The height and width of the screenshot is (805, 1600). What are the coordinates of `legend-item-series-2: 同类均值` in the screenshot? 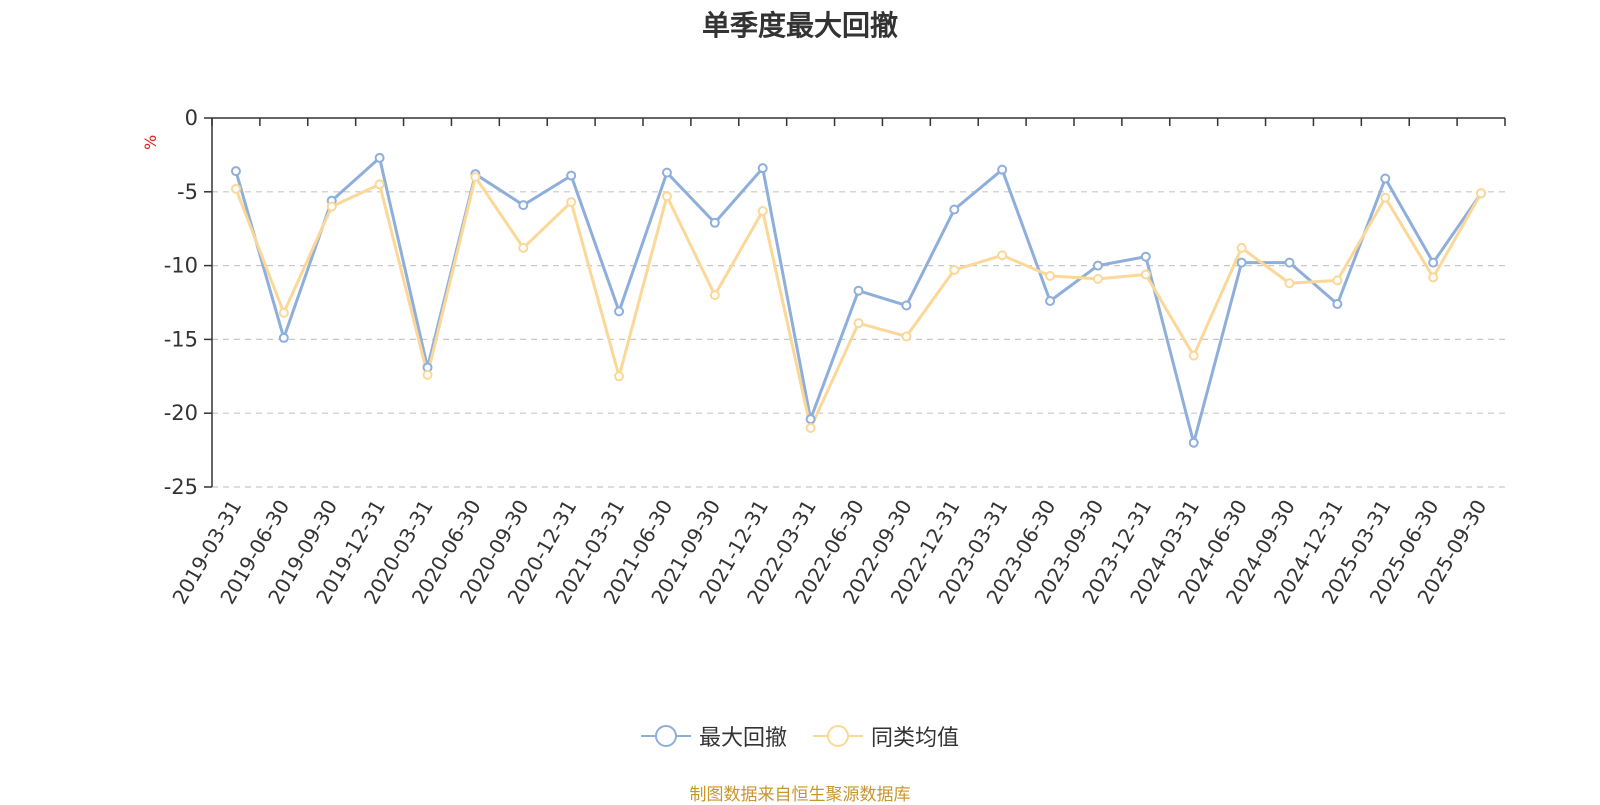 It's located at (886, 736).